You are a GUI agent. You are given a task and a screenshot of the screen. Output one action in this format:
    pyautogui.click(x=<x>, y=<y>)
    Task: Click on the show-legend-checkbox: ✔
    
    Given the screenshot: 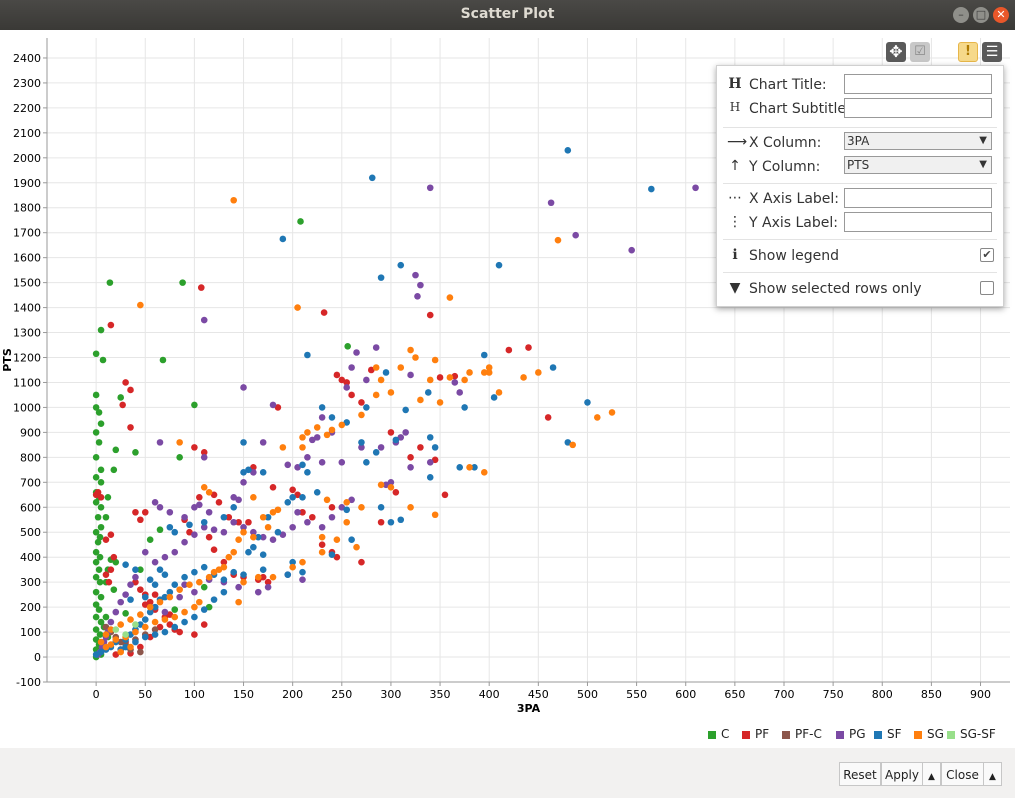 What is the action you would take?
    pyautogui.click(x=987, y=255)
    